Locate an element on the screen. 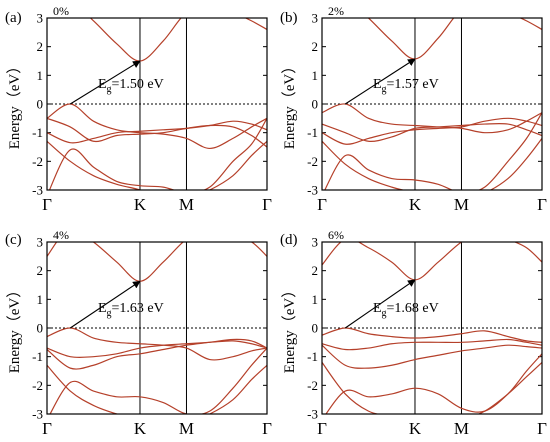 This screenshot has height=442, width=550. band-gap-label: Eg=1.57 eV is located at coordinates (406, 86).